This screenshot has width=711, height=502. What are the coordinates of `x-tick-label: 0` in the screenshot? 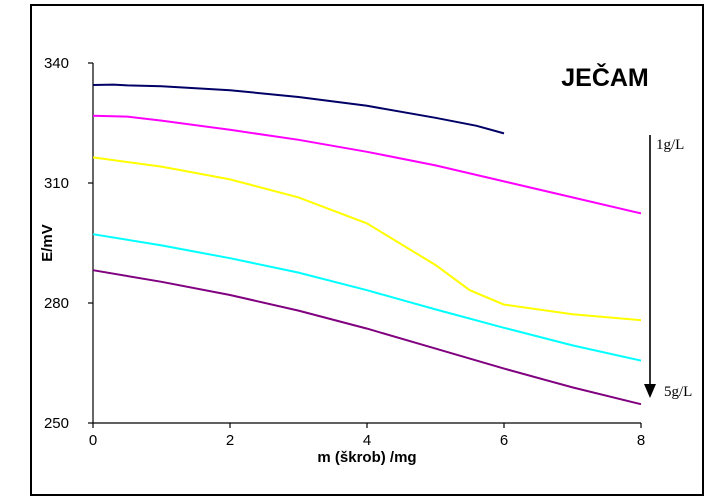 It's located at (93, 440).